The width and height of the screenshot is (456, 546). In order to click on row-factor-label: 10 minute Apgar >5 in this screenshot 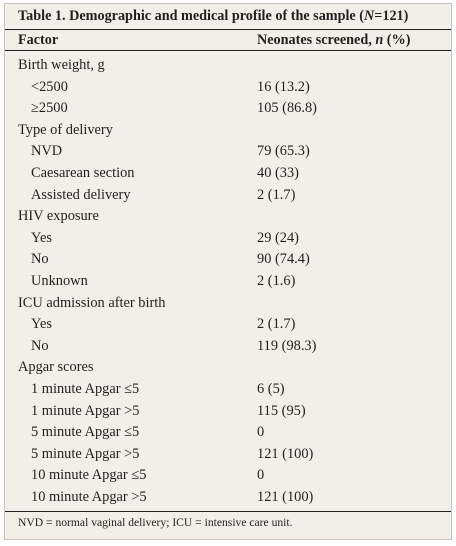, I will do `click(89, 496)`.